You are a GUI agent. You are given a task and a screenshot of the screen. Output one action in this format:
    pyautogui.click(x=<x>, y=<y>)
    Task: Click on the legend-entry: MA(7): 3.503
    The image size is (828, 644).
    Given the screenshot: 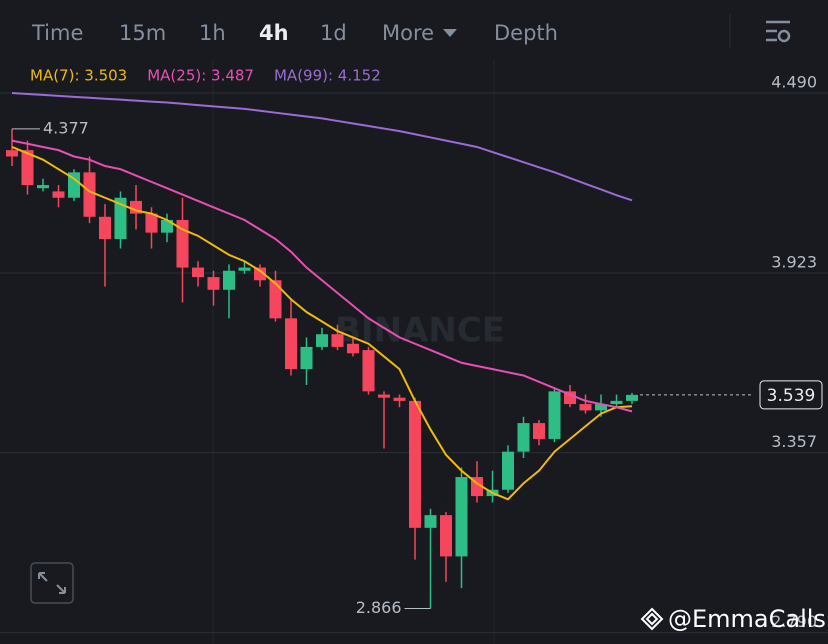 What is the action you would take?
    pyautogui.click(x=78, y=76)
    